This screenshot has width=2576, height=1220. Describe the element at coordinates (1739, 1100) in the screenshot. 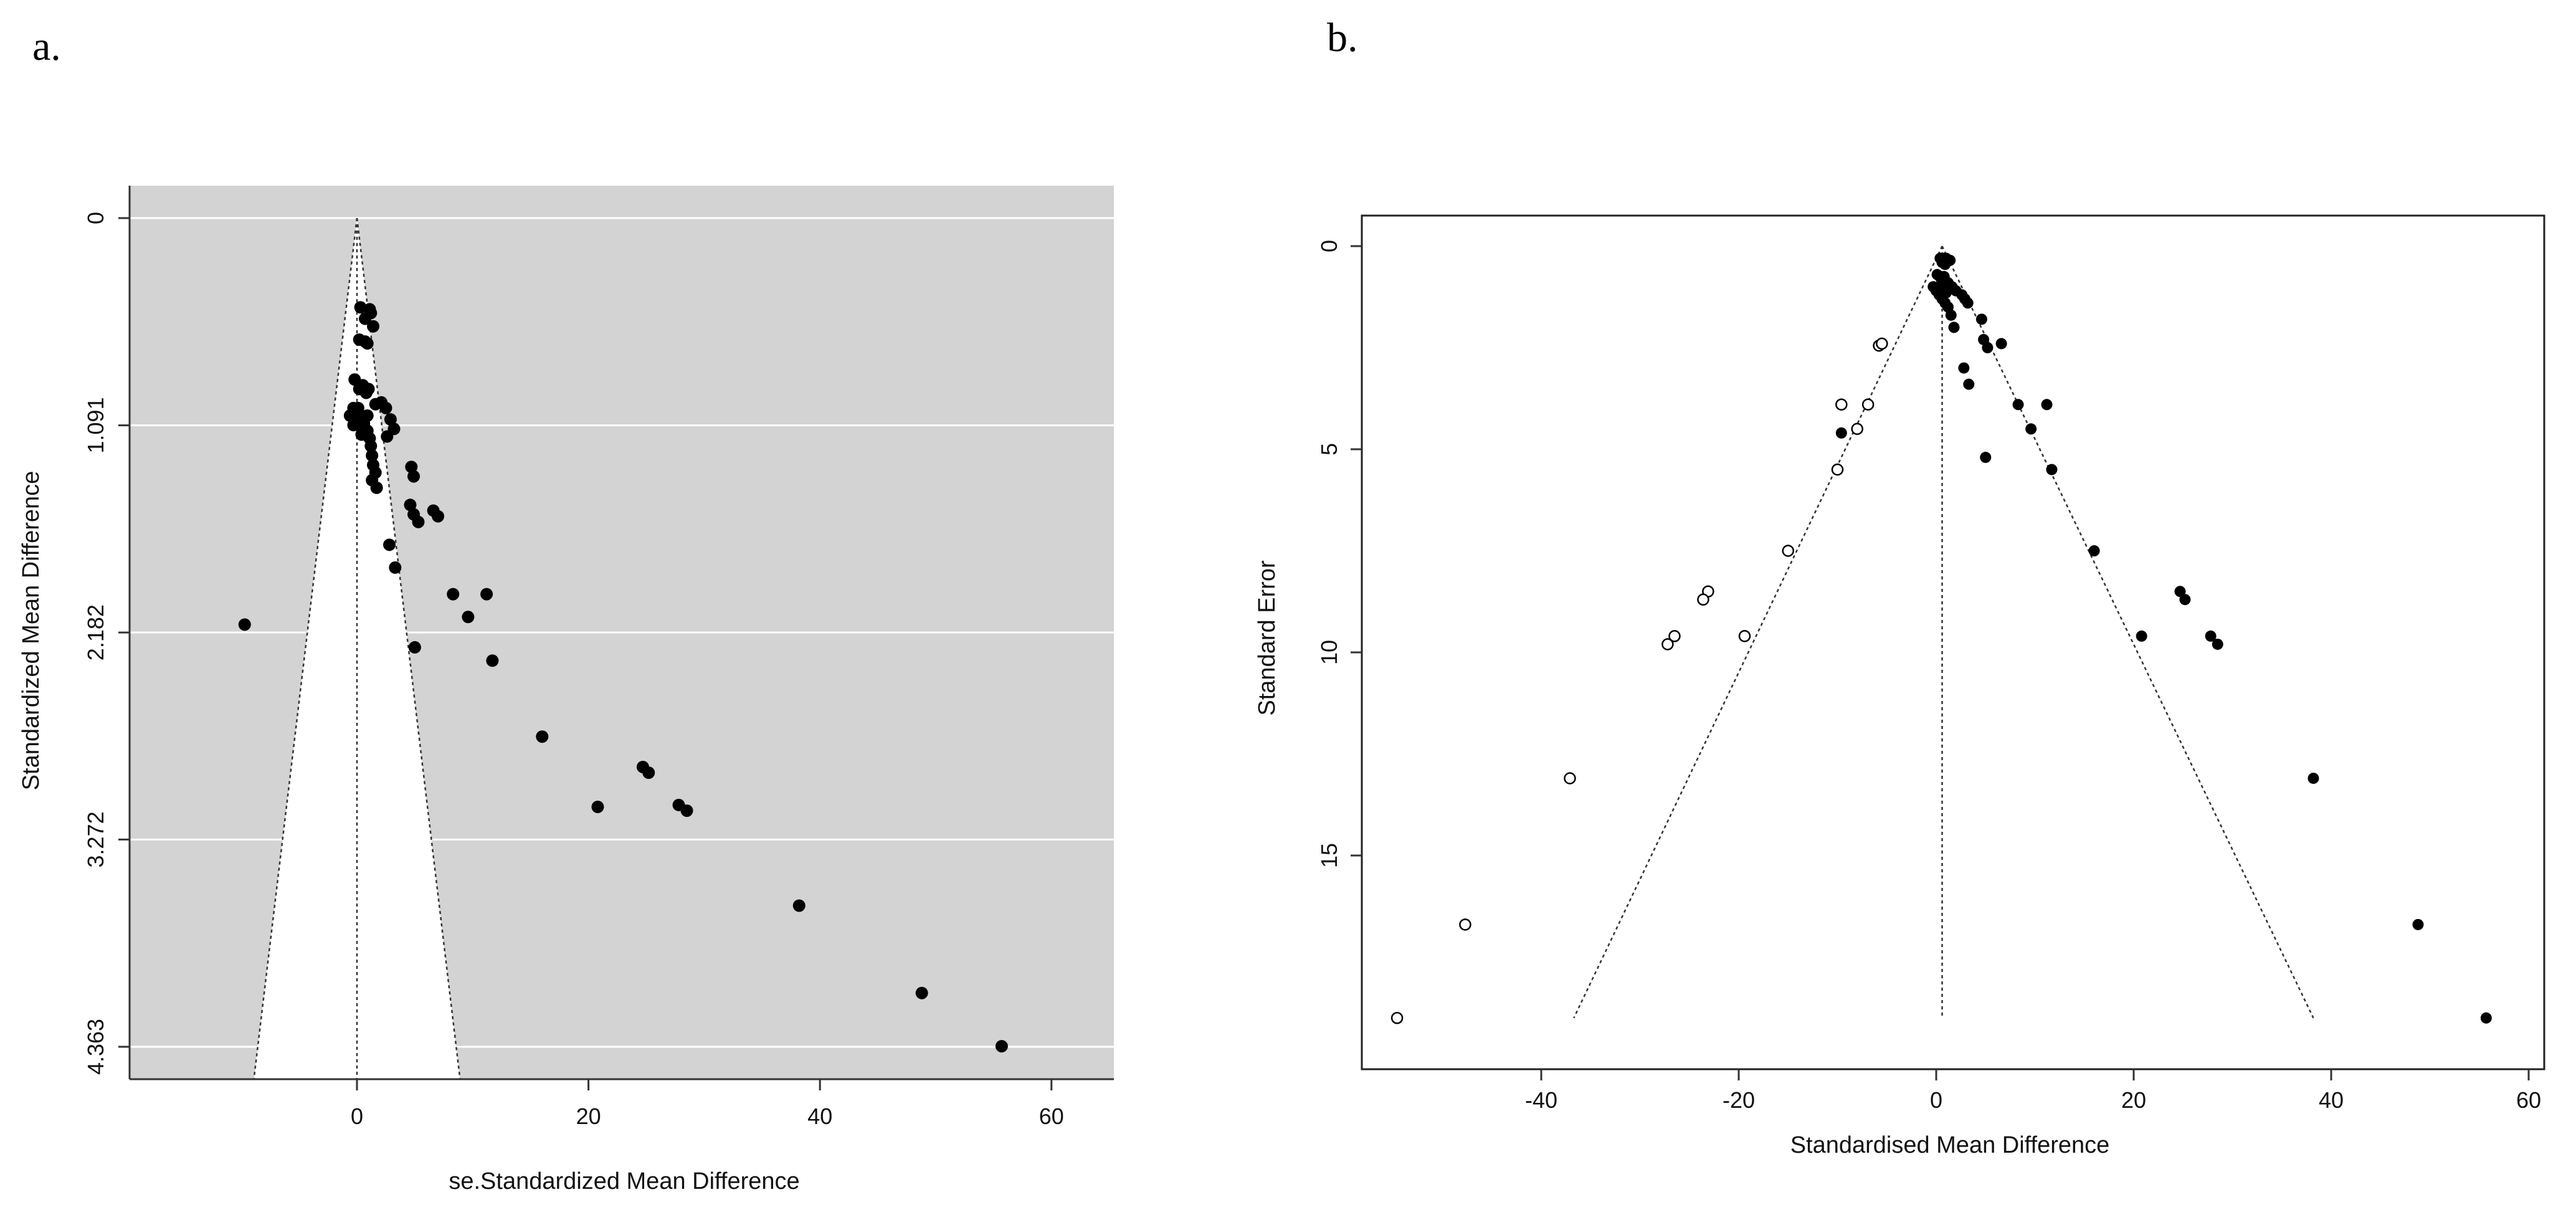

I see `panel-b-x-tick-label: -20` at that location.